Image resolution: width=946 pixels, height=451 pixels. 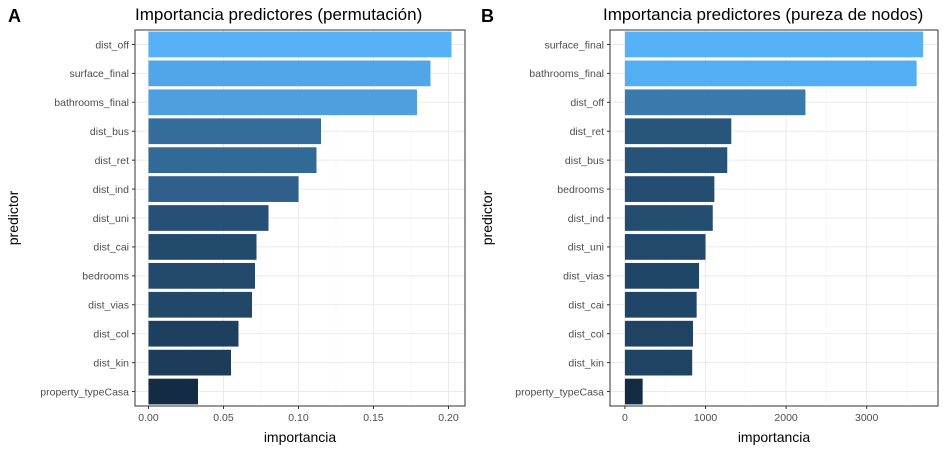 I want to click on x-tick-label: 2000, so click(x=786, y=418).